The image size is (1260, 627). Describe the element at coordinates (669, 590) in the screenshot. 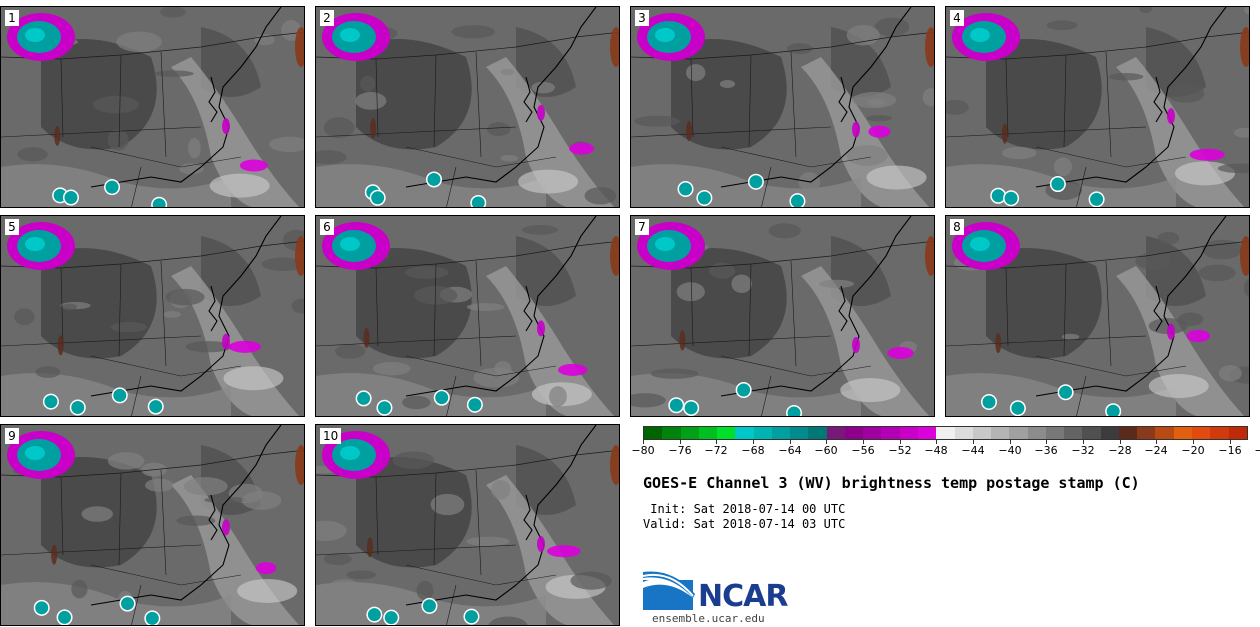

I see `ncar-logo-icon` at that location.